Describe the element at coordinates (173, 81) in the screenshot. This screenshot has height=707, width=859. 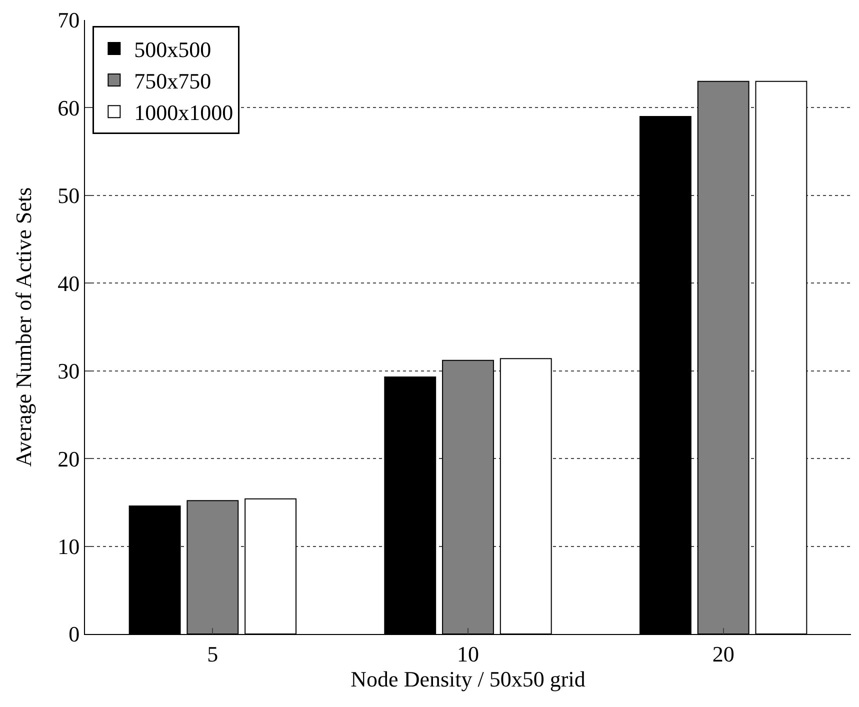
I see `legend-label: 750x750` at that location.